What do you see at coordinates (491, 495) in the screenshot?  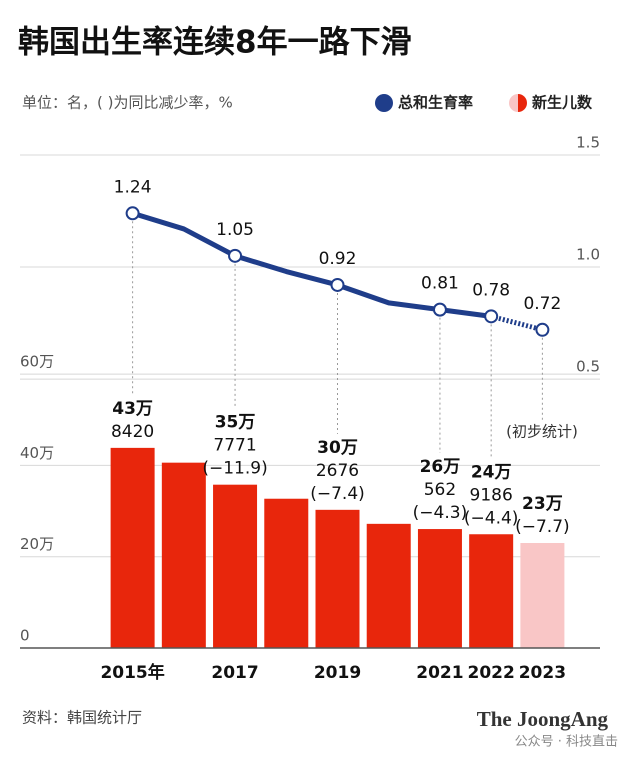 I see `bar-value-label: 9186` at bounding box center [491, 495].